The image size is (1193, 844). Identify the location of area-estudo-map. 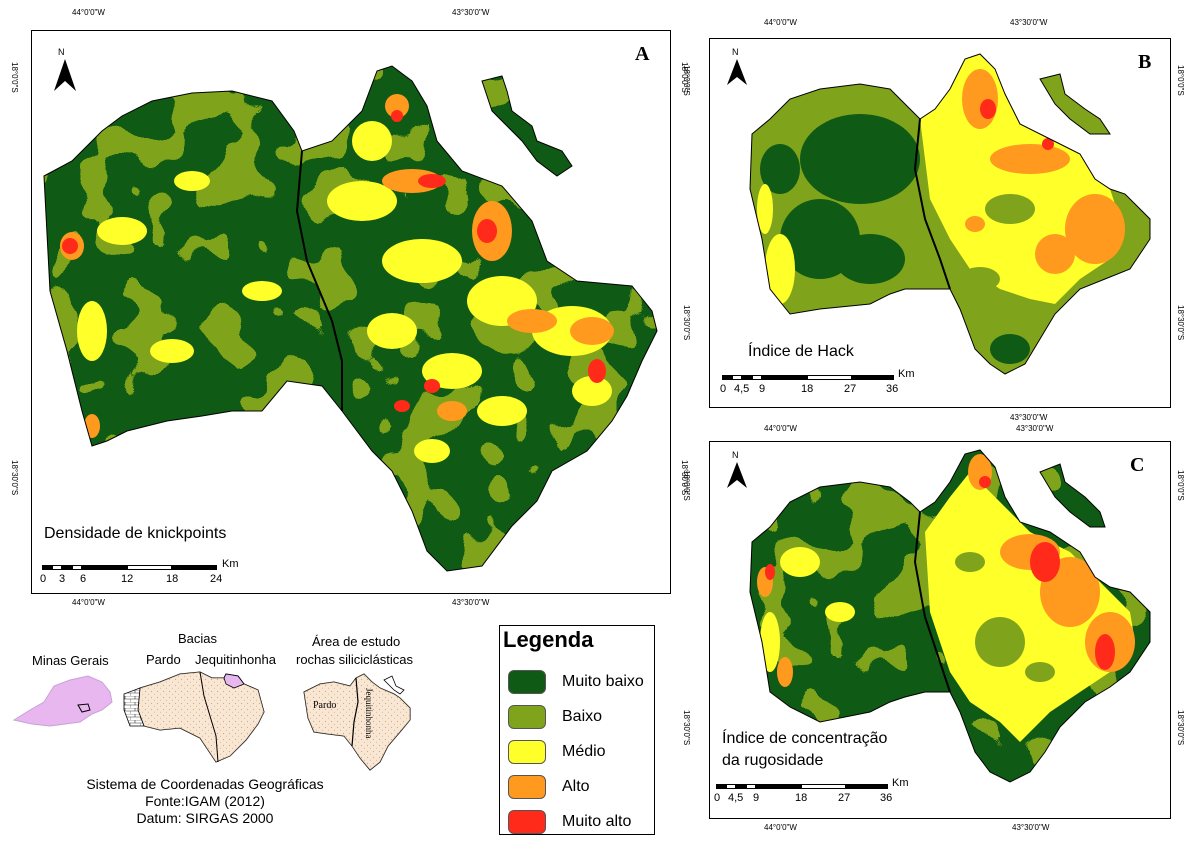
(357, 722).